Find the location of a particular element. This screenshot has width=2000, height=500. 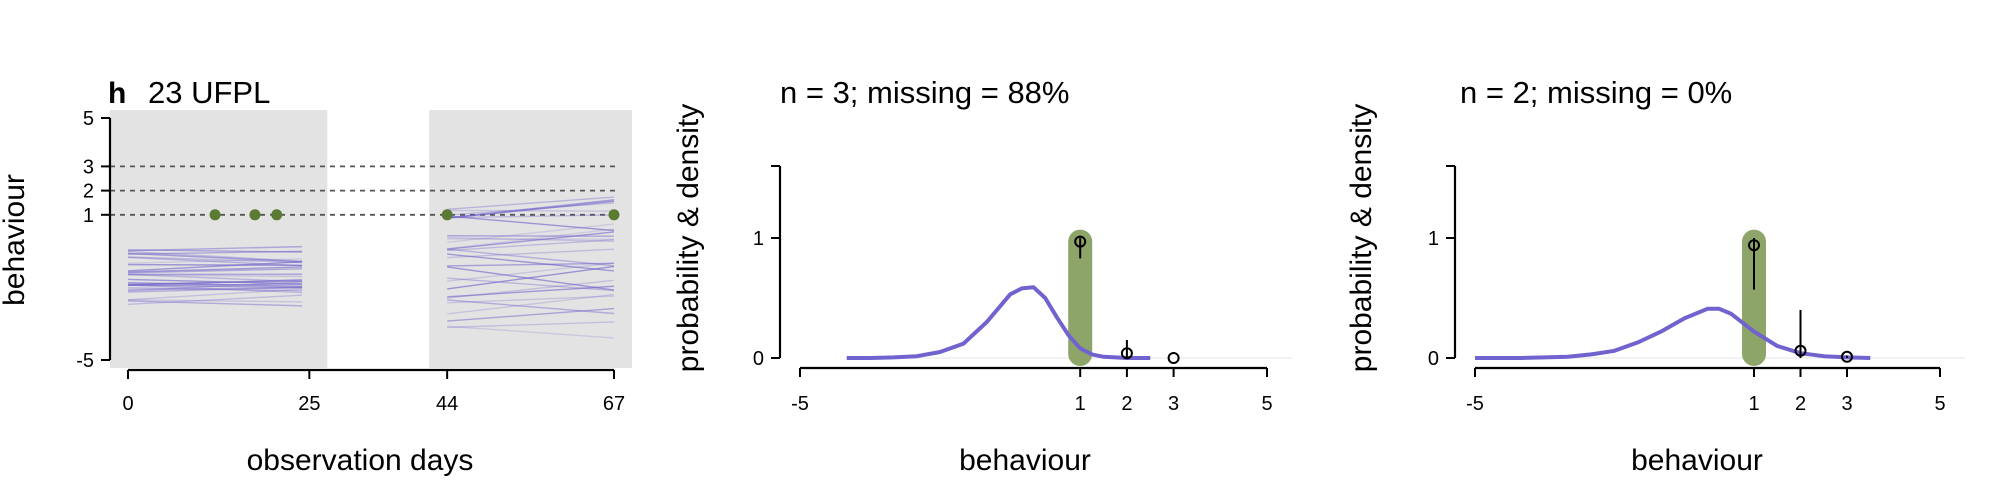

panel-title: n = 2; missing = 0% is located at coordinates (1596, 92).